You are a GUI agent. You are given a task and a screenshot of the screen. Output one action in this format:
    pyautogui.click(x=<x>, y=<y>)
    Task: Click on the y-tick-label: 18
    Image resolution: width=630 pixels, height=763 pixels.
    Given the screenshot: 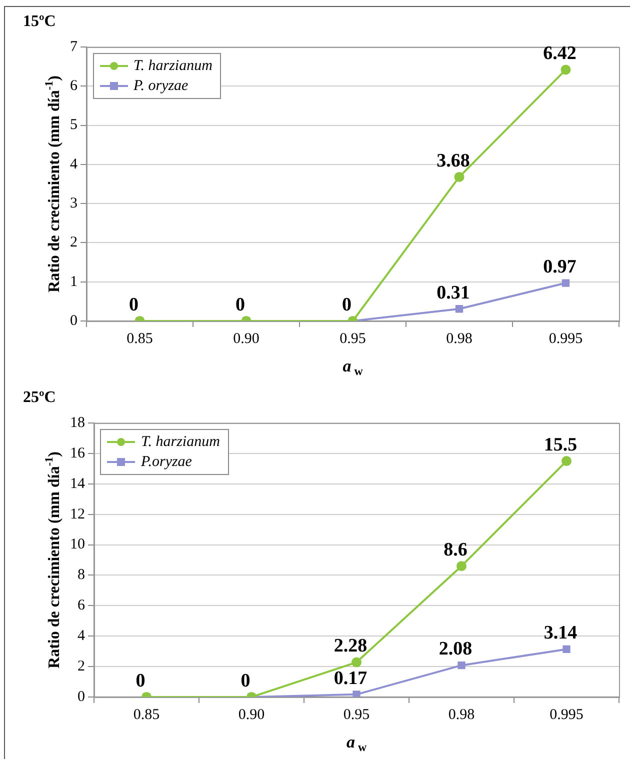 What is the action you would take?
    pyautogui.click(x=77, y=422)
    